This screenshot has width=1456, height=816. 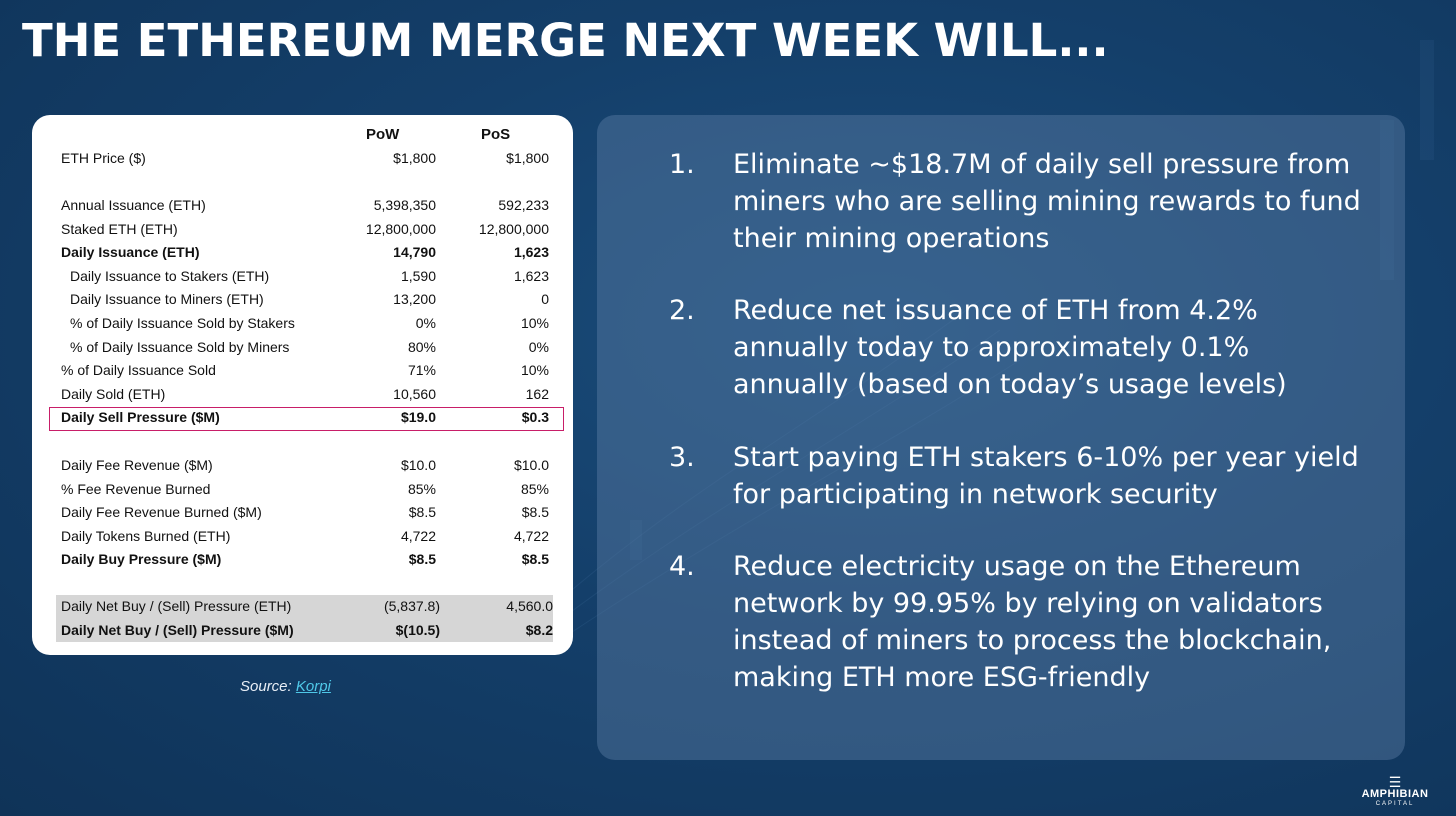 I want to click on row-label: % of Daily Issuance Sold by Miners, so click(x=180, y=346).